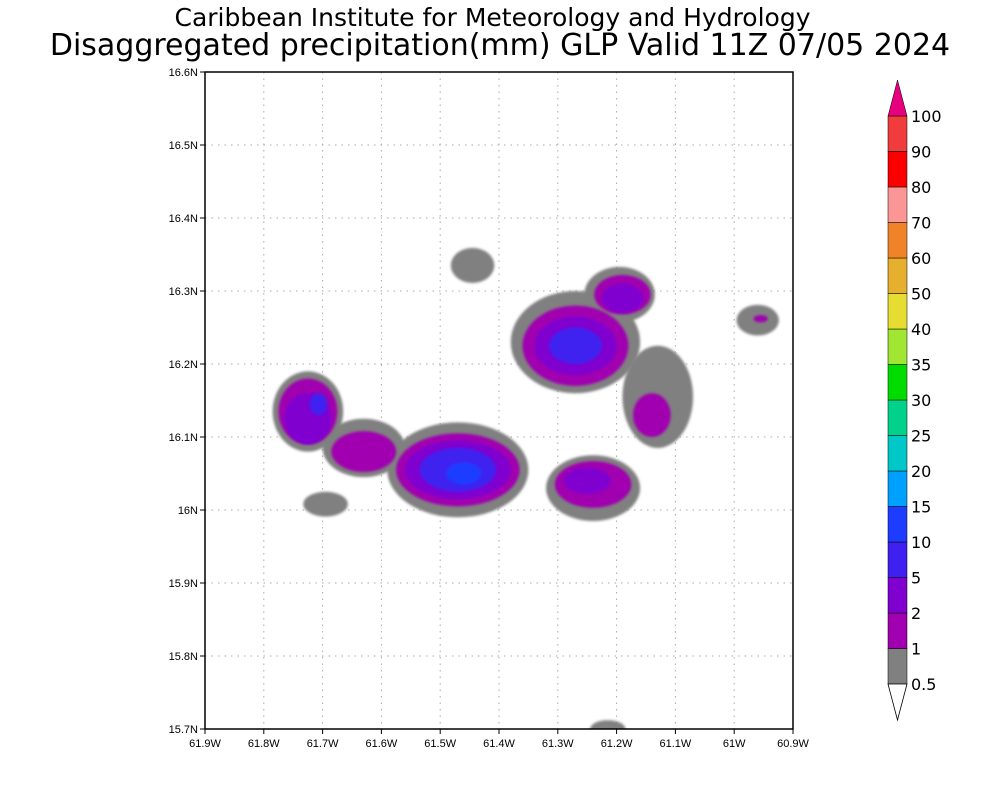  What do you see at coordinates (916, 649) in the screenshot?
I see `colorbar-label: 1` at bounding box center [916, 649].